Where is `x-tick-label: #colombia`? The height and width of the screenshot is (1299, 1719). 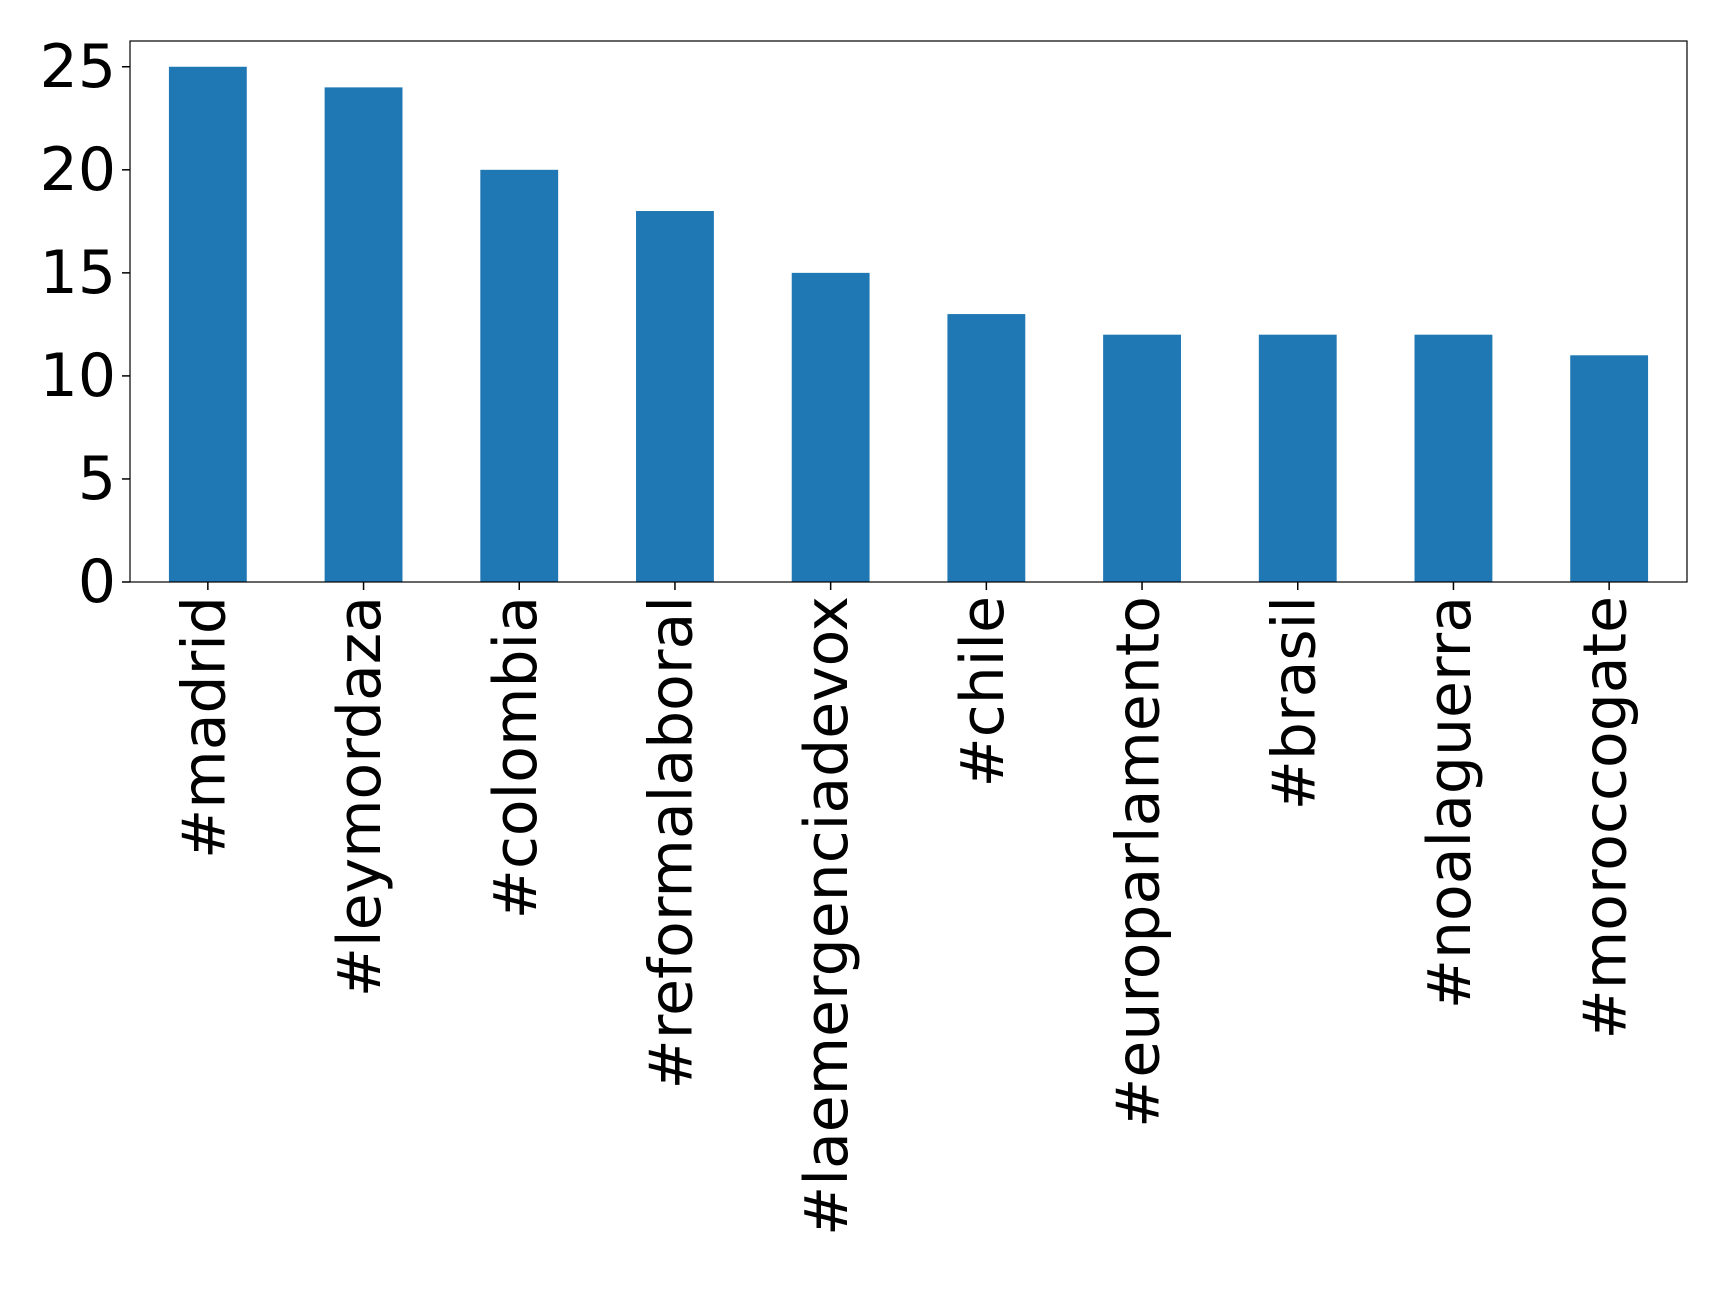
x-tick-label: #colombia is located at coordinates (516, 757).